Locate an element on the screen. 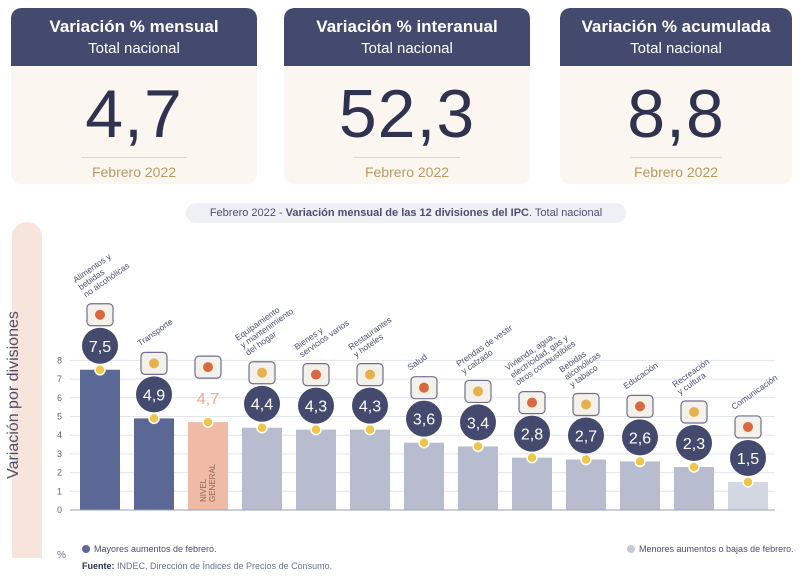 Image resolution: width=800 pixels, height=580 pixels. category-label: Salud is located at coordinates (417, 362).